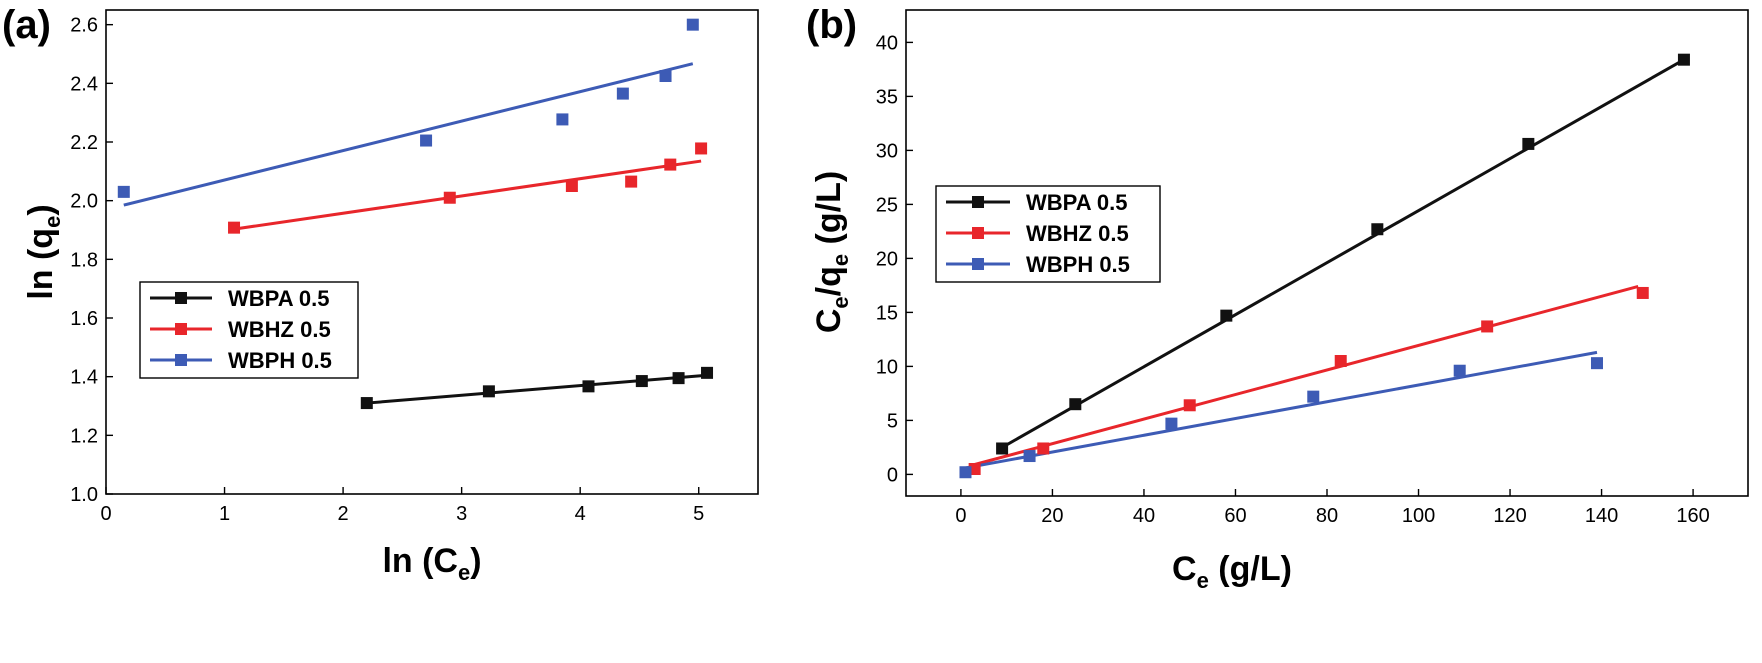 The image size is (1762, 663). I want to click on panel-a-x-axis-title: ln (Ce), so click(431, 563).